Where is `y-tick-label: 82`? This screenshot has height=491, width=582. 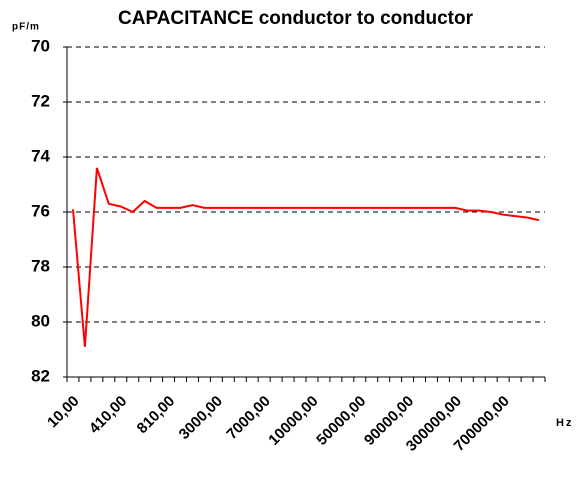 y-tick-label: 82 is located at coordinates (40, 375).